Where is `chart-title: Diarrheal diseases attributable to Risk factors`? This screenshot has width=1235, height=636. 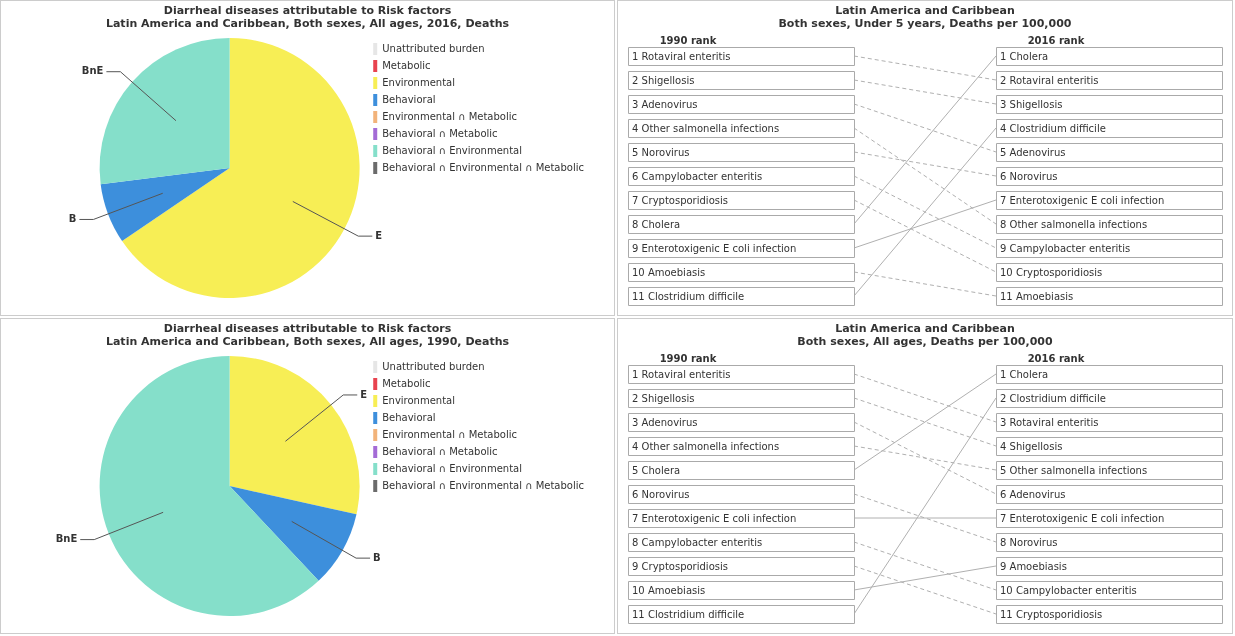
chart-title: Diarrheal diseases attributable to Risk factors is located at coordinates (307, 328).